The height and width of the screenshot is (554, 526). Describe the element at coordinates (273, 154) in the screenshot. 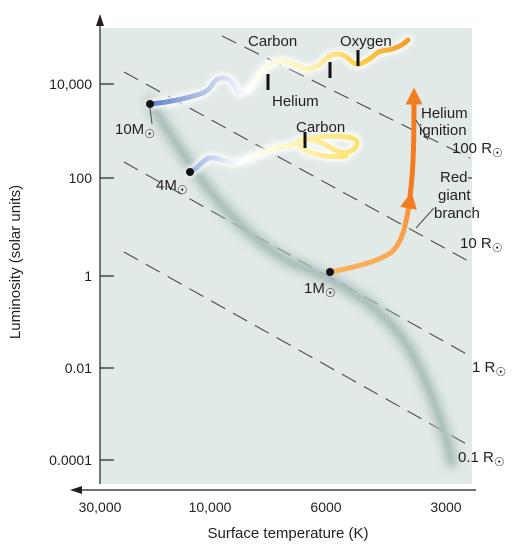

I see `track-4m` at that location.